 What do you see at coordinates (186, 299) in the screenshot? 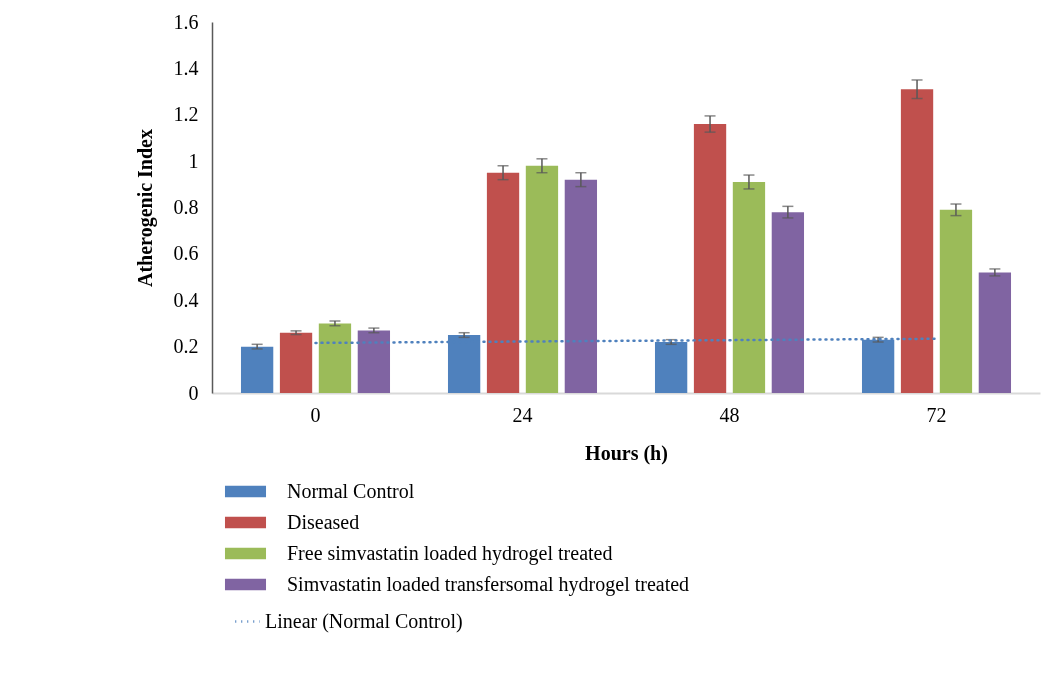
I see `y-tick-label: 0.4` at bounding box center [186, 299].